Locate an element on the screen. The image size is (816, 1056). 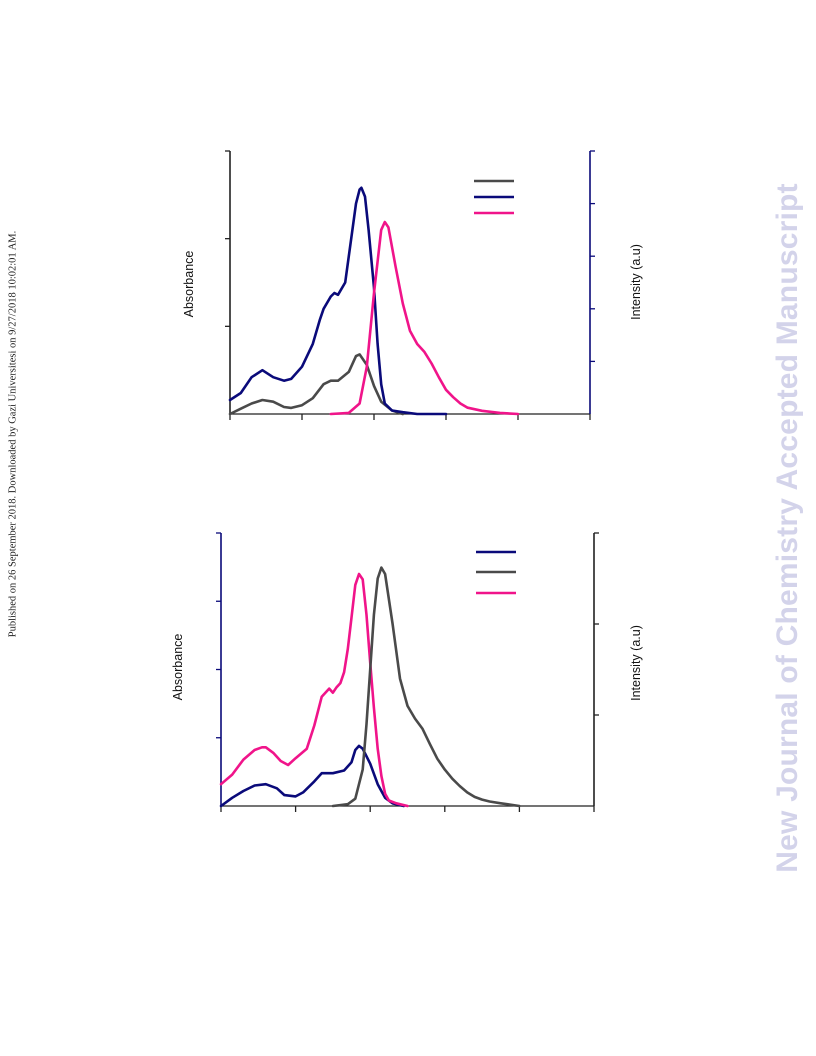
chart2-series-navy-curve is located at coordinates (312, 776).